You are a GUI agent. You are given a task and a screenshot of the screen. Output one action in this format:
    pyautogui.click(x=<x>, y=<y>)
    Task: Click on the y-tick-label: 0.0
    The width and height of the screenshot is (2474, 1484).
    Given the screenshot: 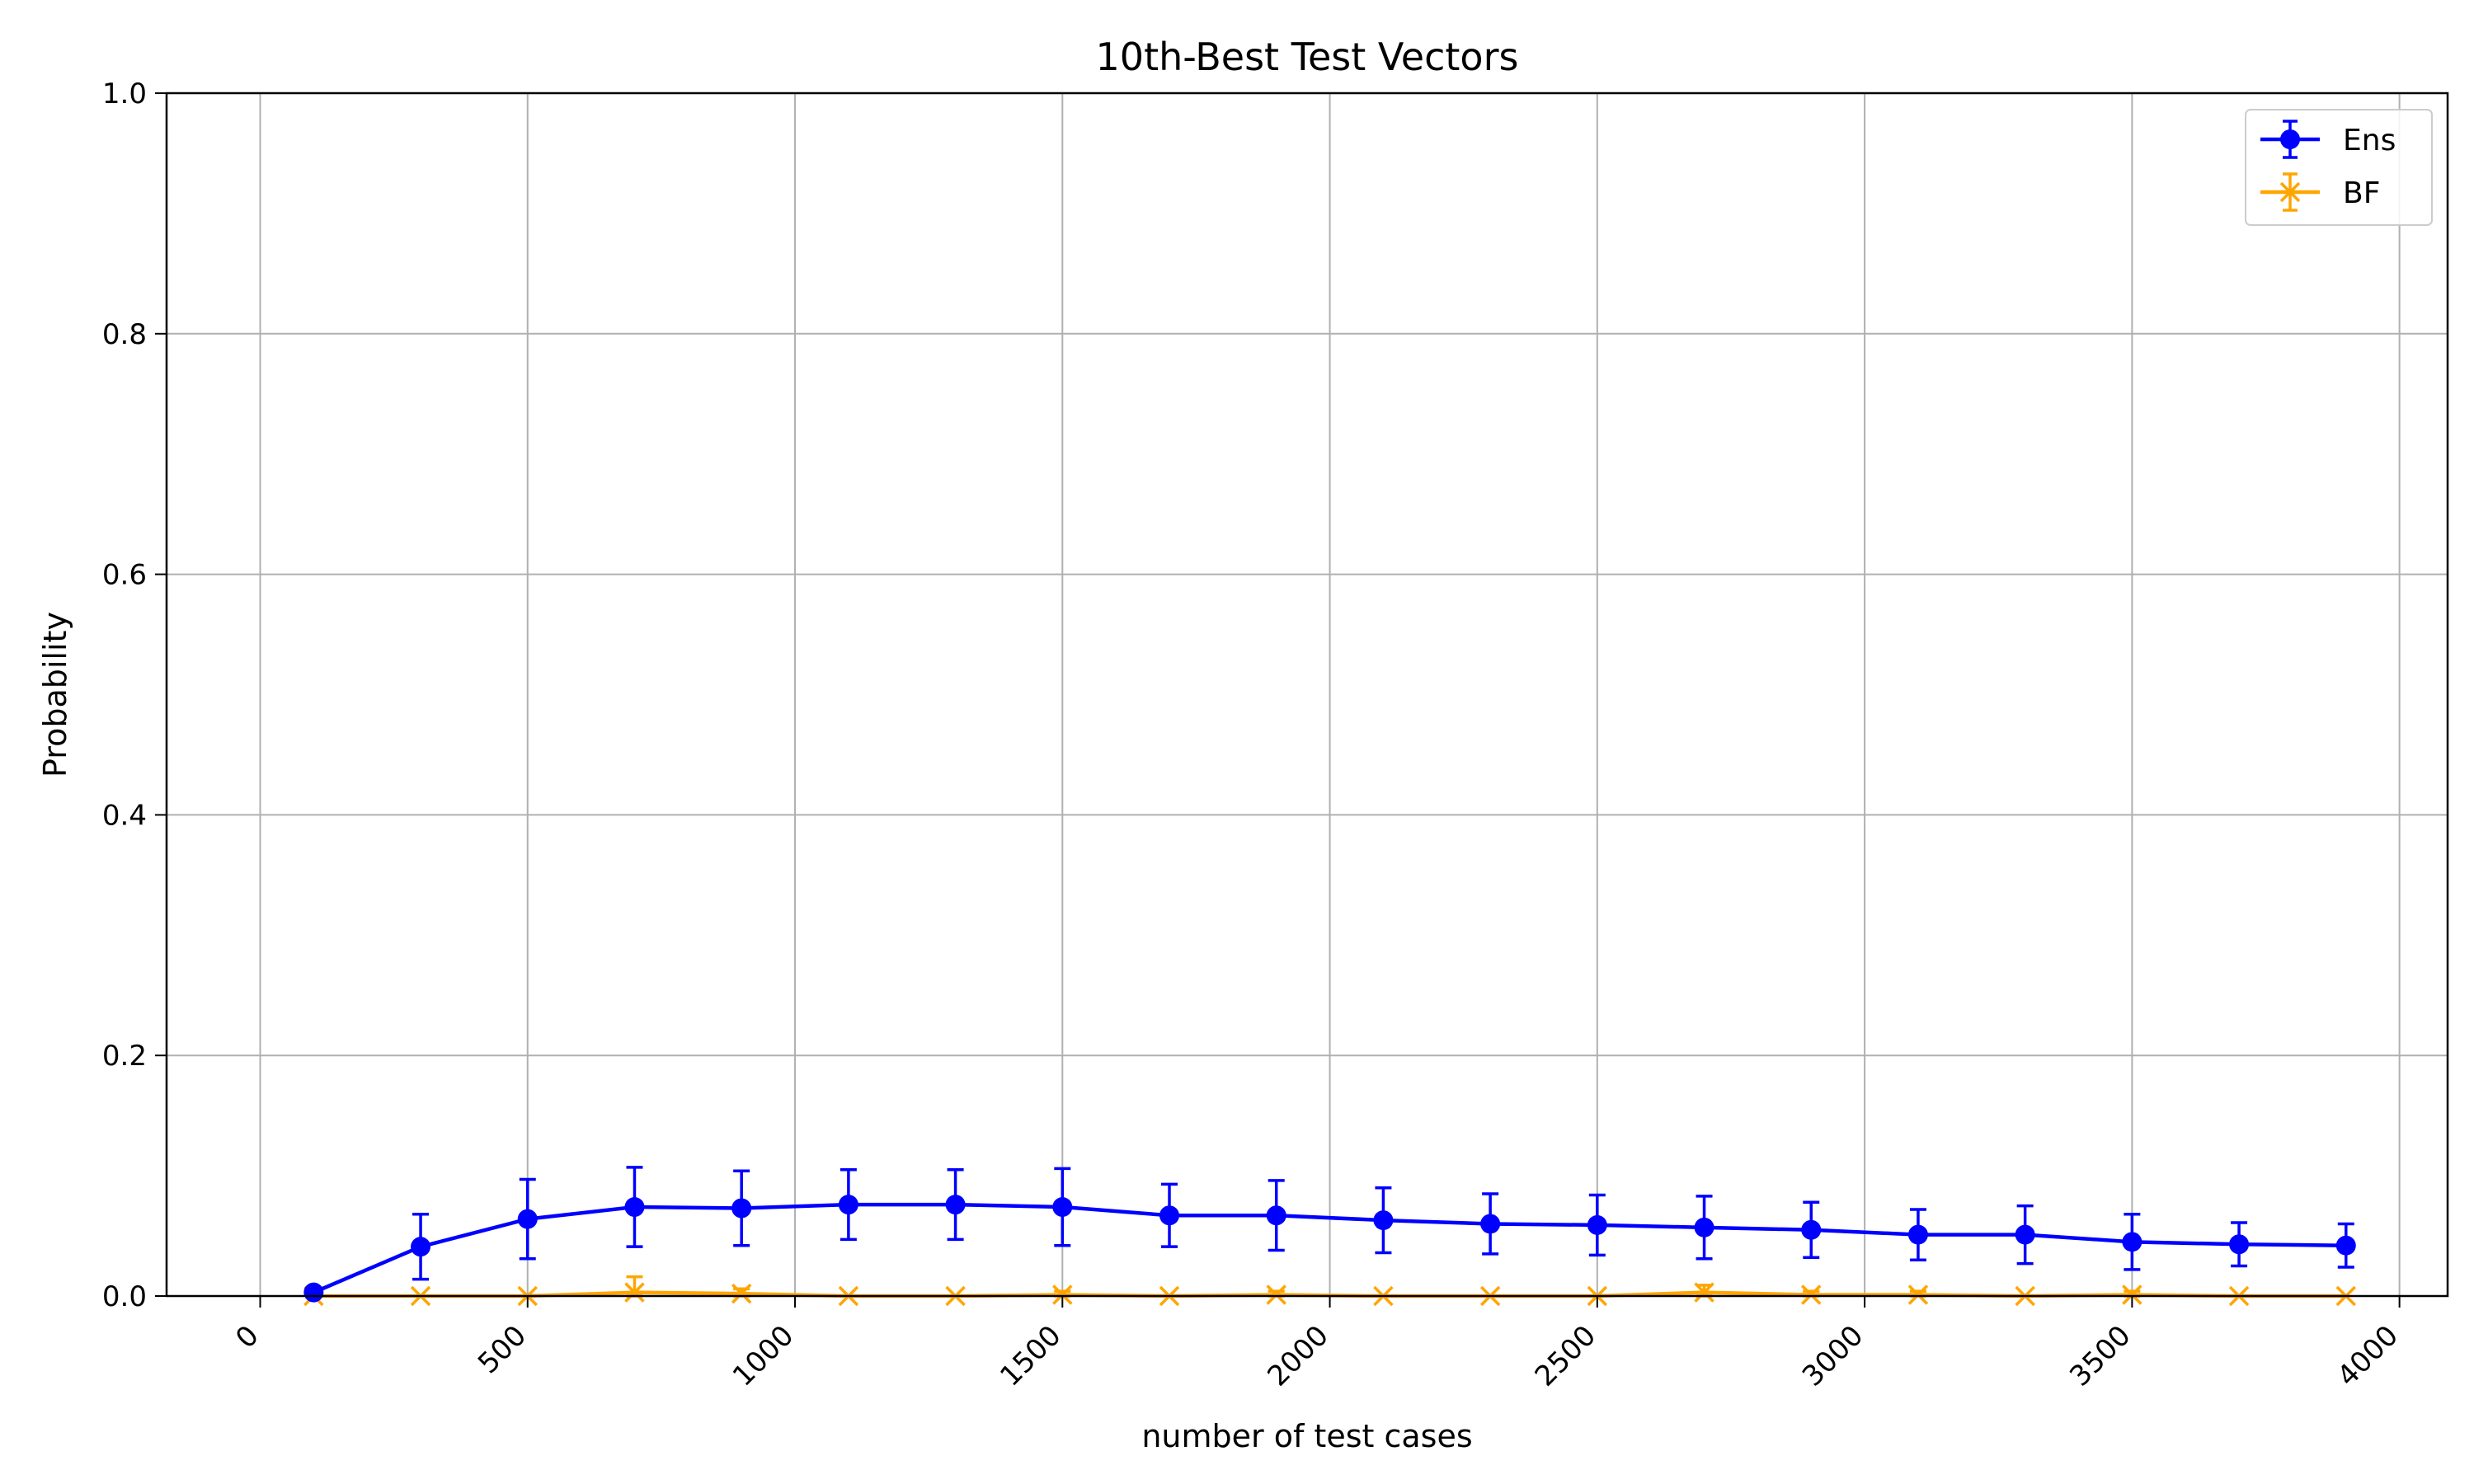 What is the action you would take?
    pyautogui.click(x=124, y=1296)
    